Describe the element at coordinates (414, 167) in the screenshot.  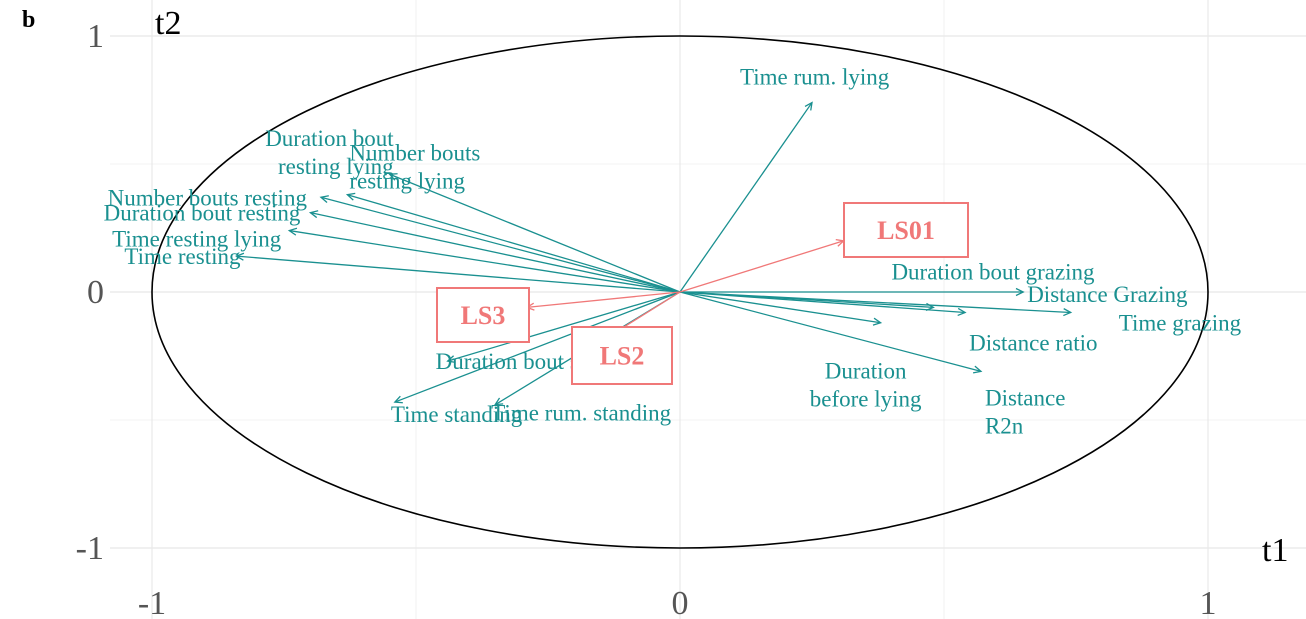
I see `label-number-bouts-resting-lying: Number bouts resting lying` at that location.